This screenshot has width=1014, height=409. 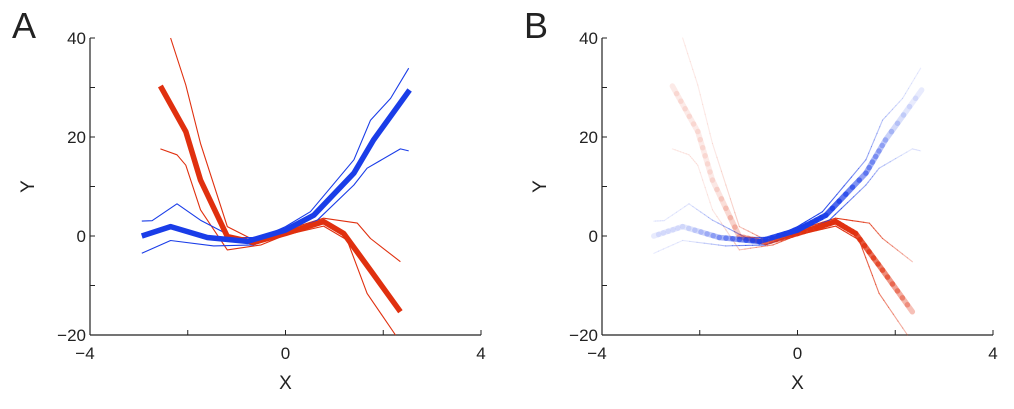 What do you see at coordinates (596, 353) in the screenshot?
I see `x-tick-label: −4` at bounding box center [596, 353].